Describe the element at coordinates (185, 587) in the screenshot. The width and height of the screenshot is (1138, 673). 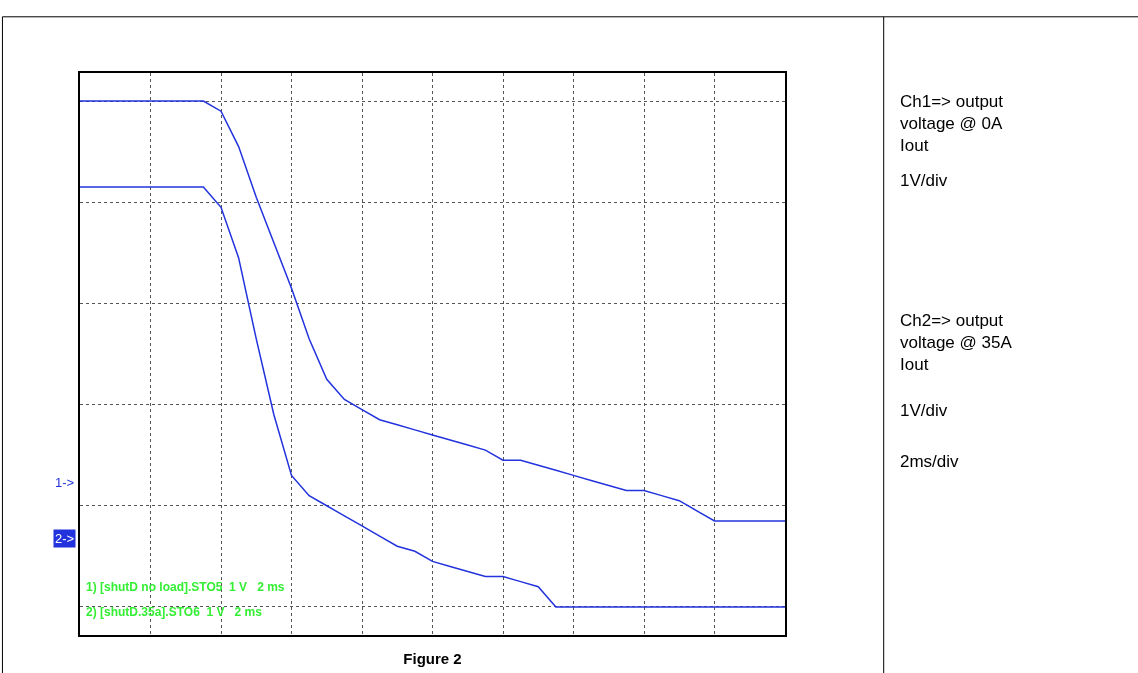
I see `annotation: 1) [shutD no load].STO5 1 V 2 ms` at that location.